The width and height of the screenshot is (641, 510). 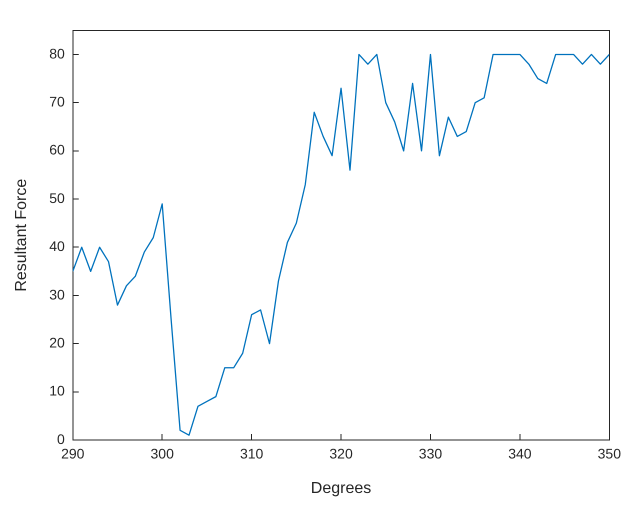 What do you see at coordinates (57, 390) in the screenshot?
I see `y-tick-label: 10` at bounding box center [57, 390].